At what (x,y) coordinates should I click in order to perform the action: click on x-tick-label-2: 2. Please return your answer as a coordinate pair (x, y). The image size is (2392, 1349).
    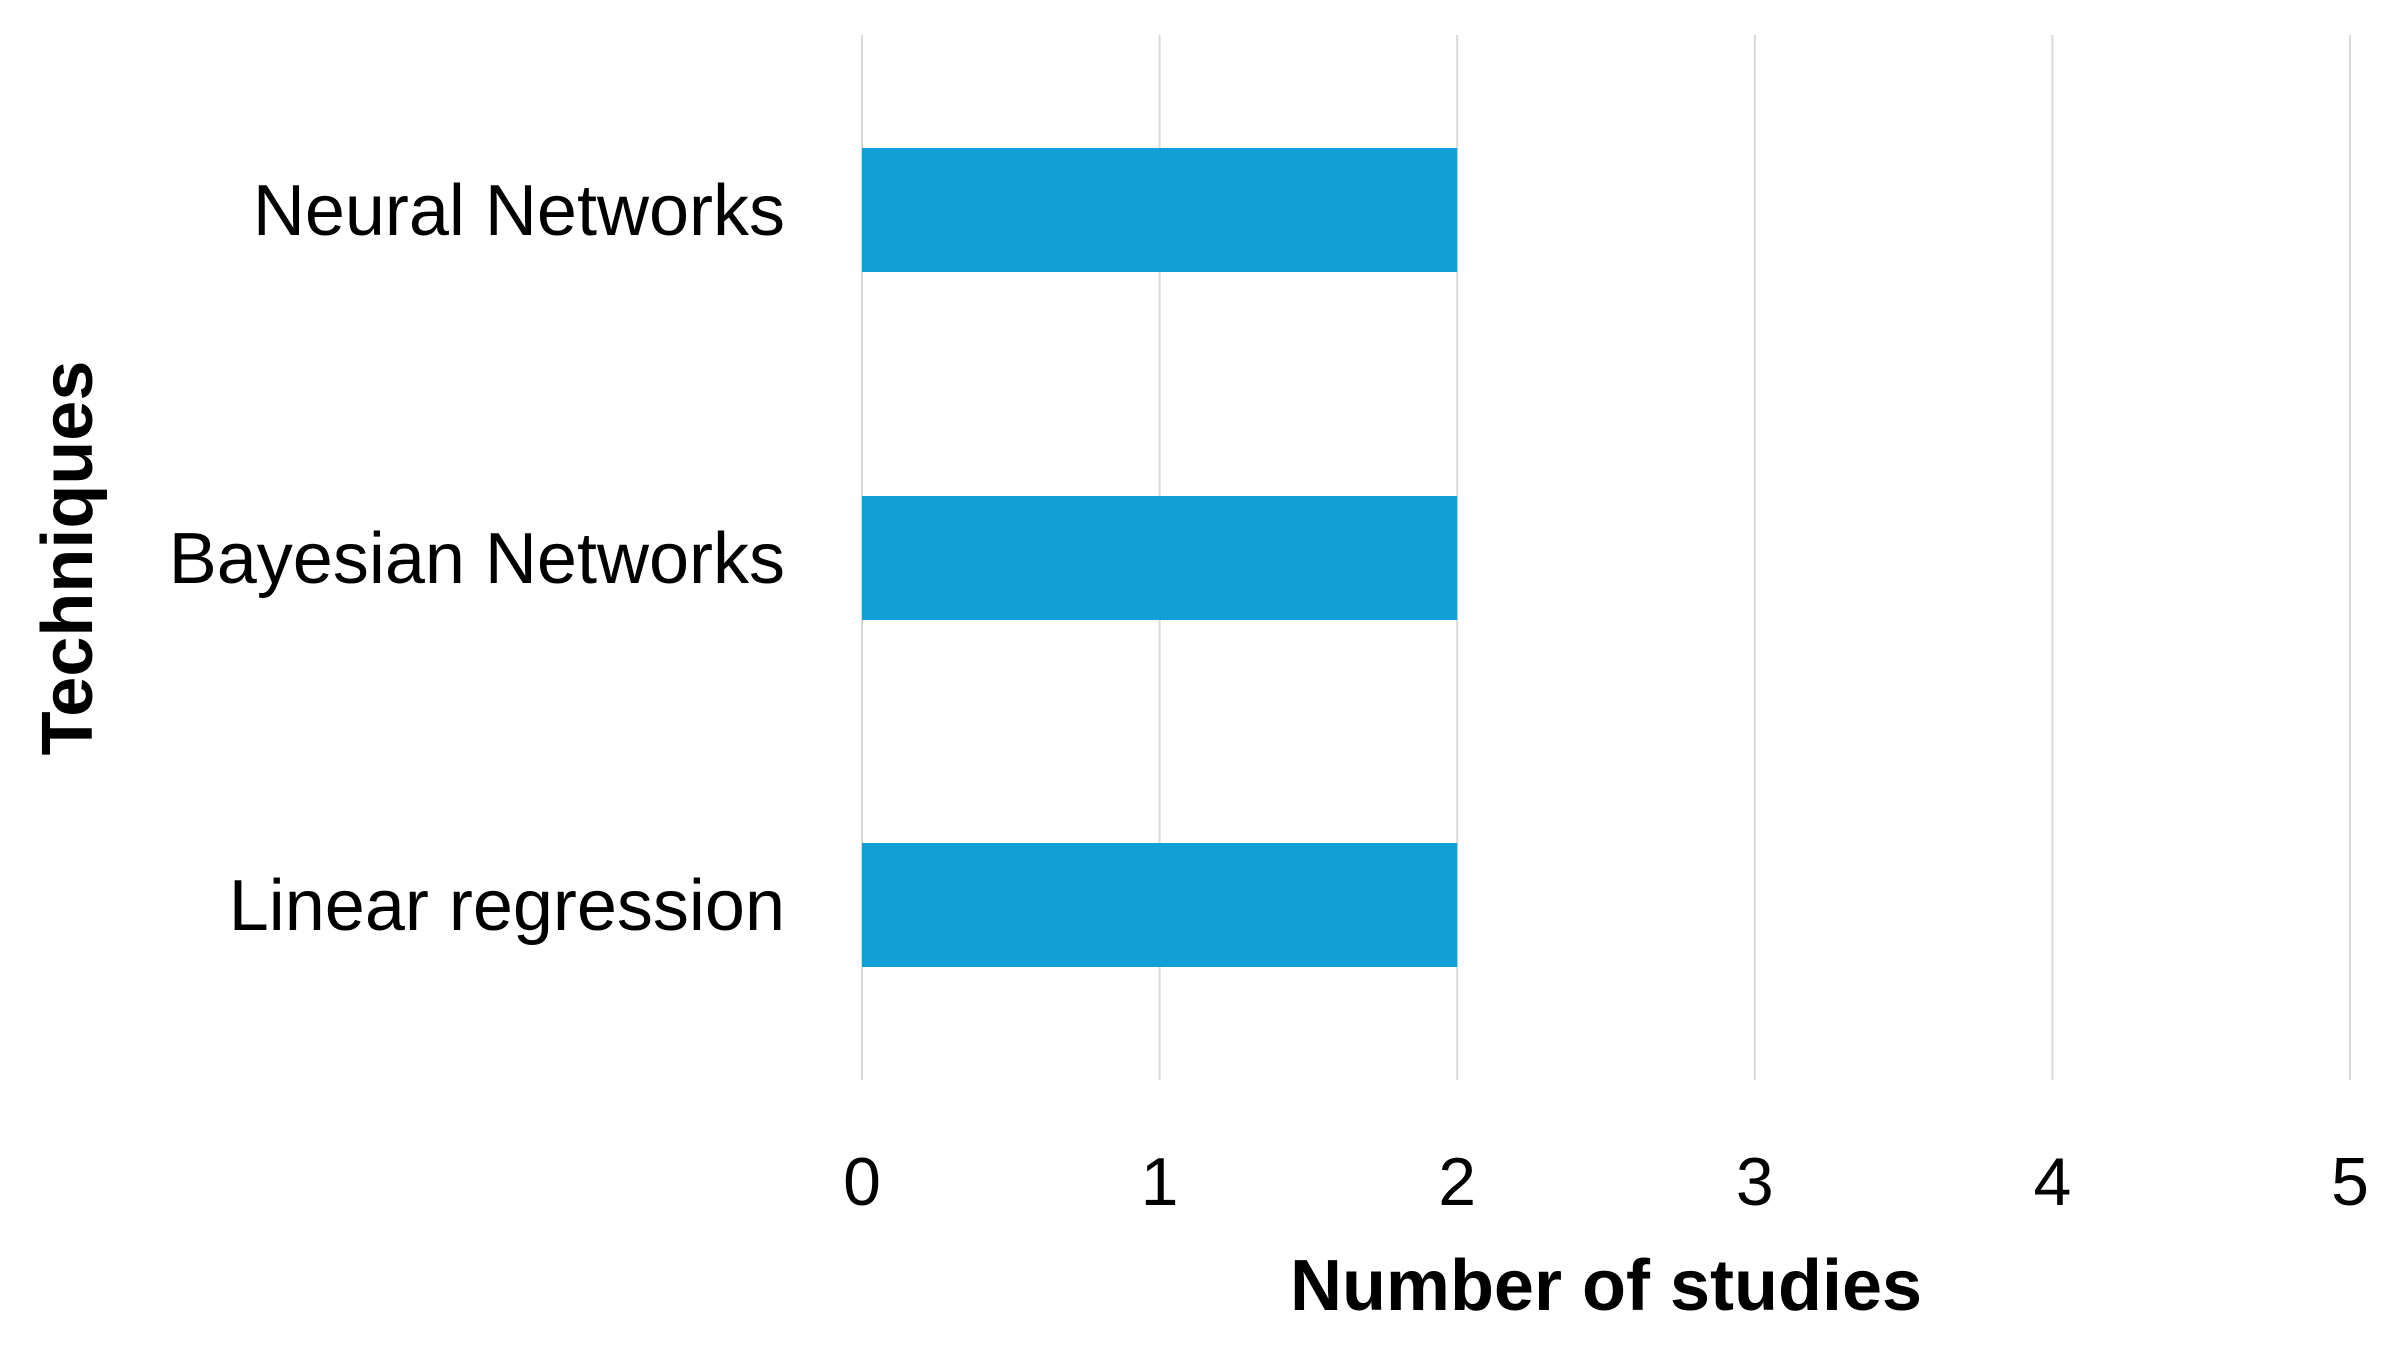
    Looking at the image, I should click on (1457, 1182).